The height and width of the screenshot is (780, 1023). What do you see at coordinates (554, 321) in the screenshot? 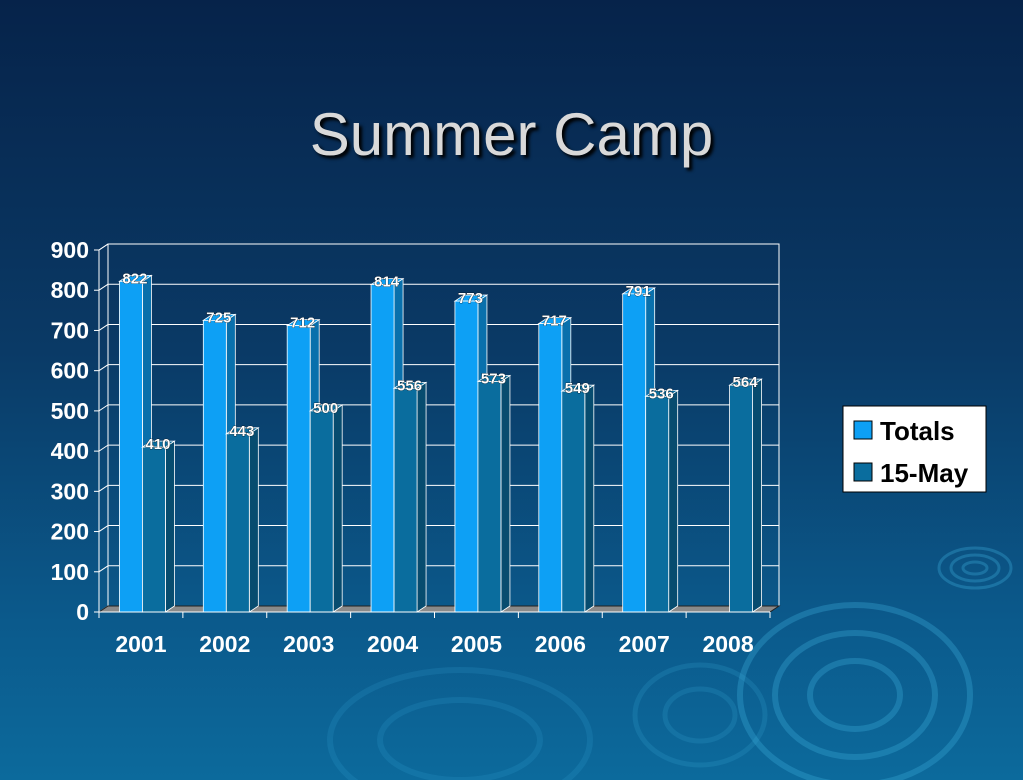
I see `data-label: 717` at bounding box center [554, 321].